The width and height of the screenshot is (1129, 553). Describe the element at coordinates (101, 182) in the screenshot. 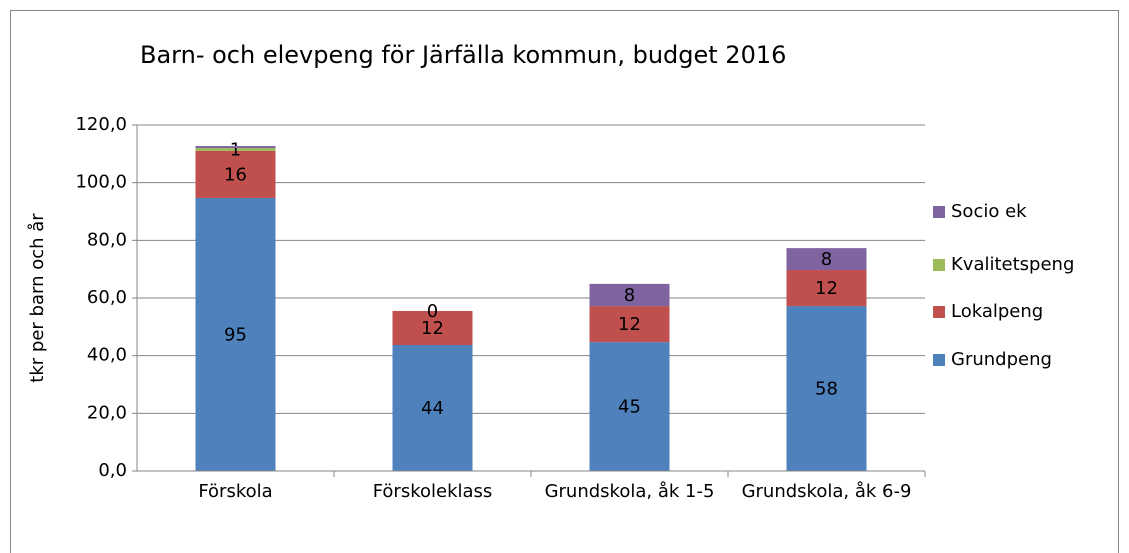

I see `y-tick-label: 100,0` at that location.